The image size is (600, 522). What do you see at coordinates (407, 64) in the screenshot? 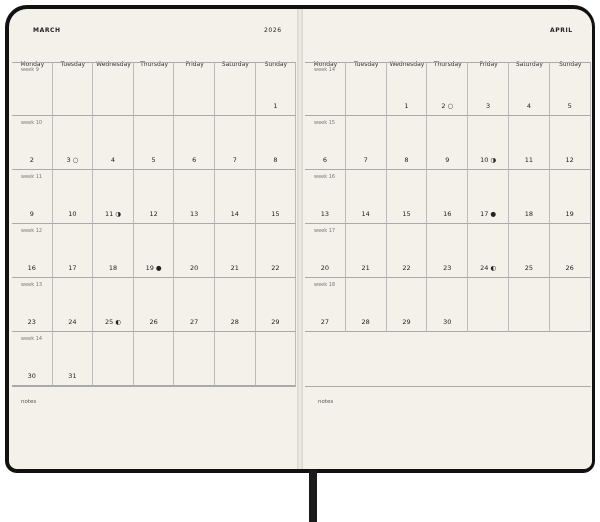
I see `weekday-header: Wednesday` at bounding box center [407, 64].